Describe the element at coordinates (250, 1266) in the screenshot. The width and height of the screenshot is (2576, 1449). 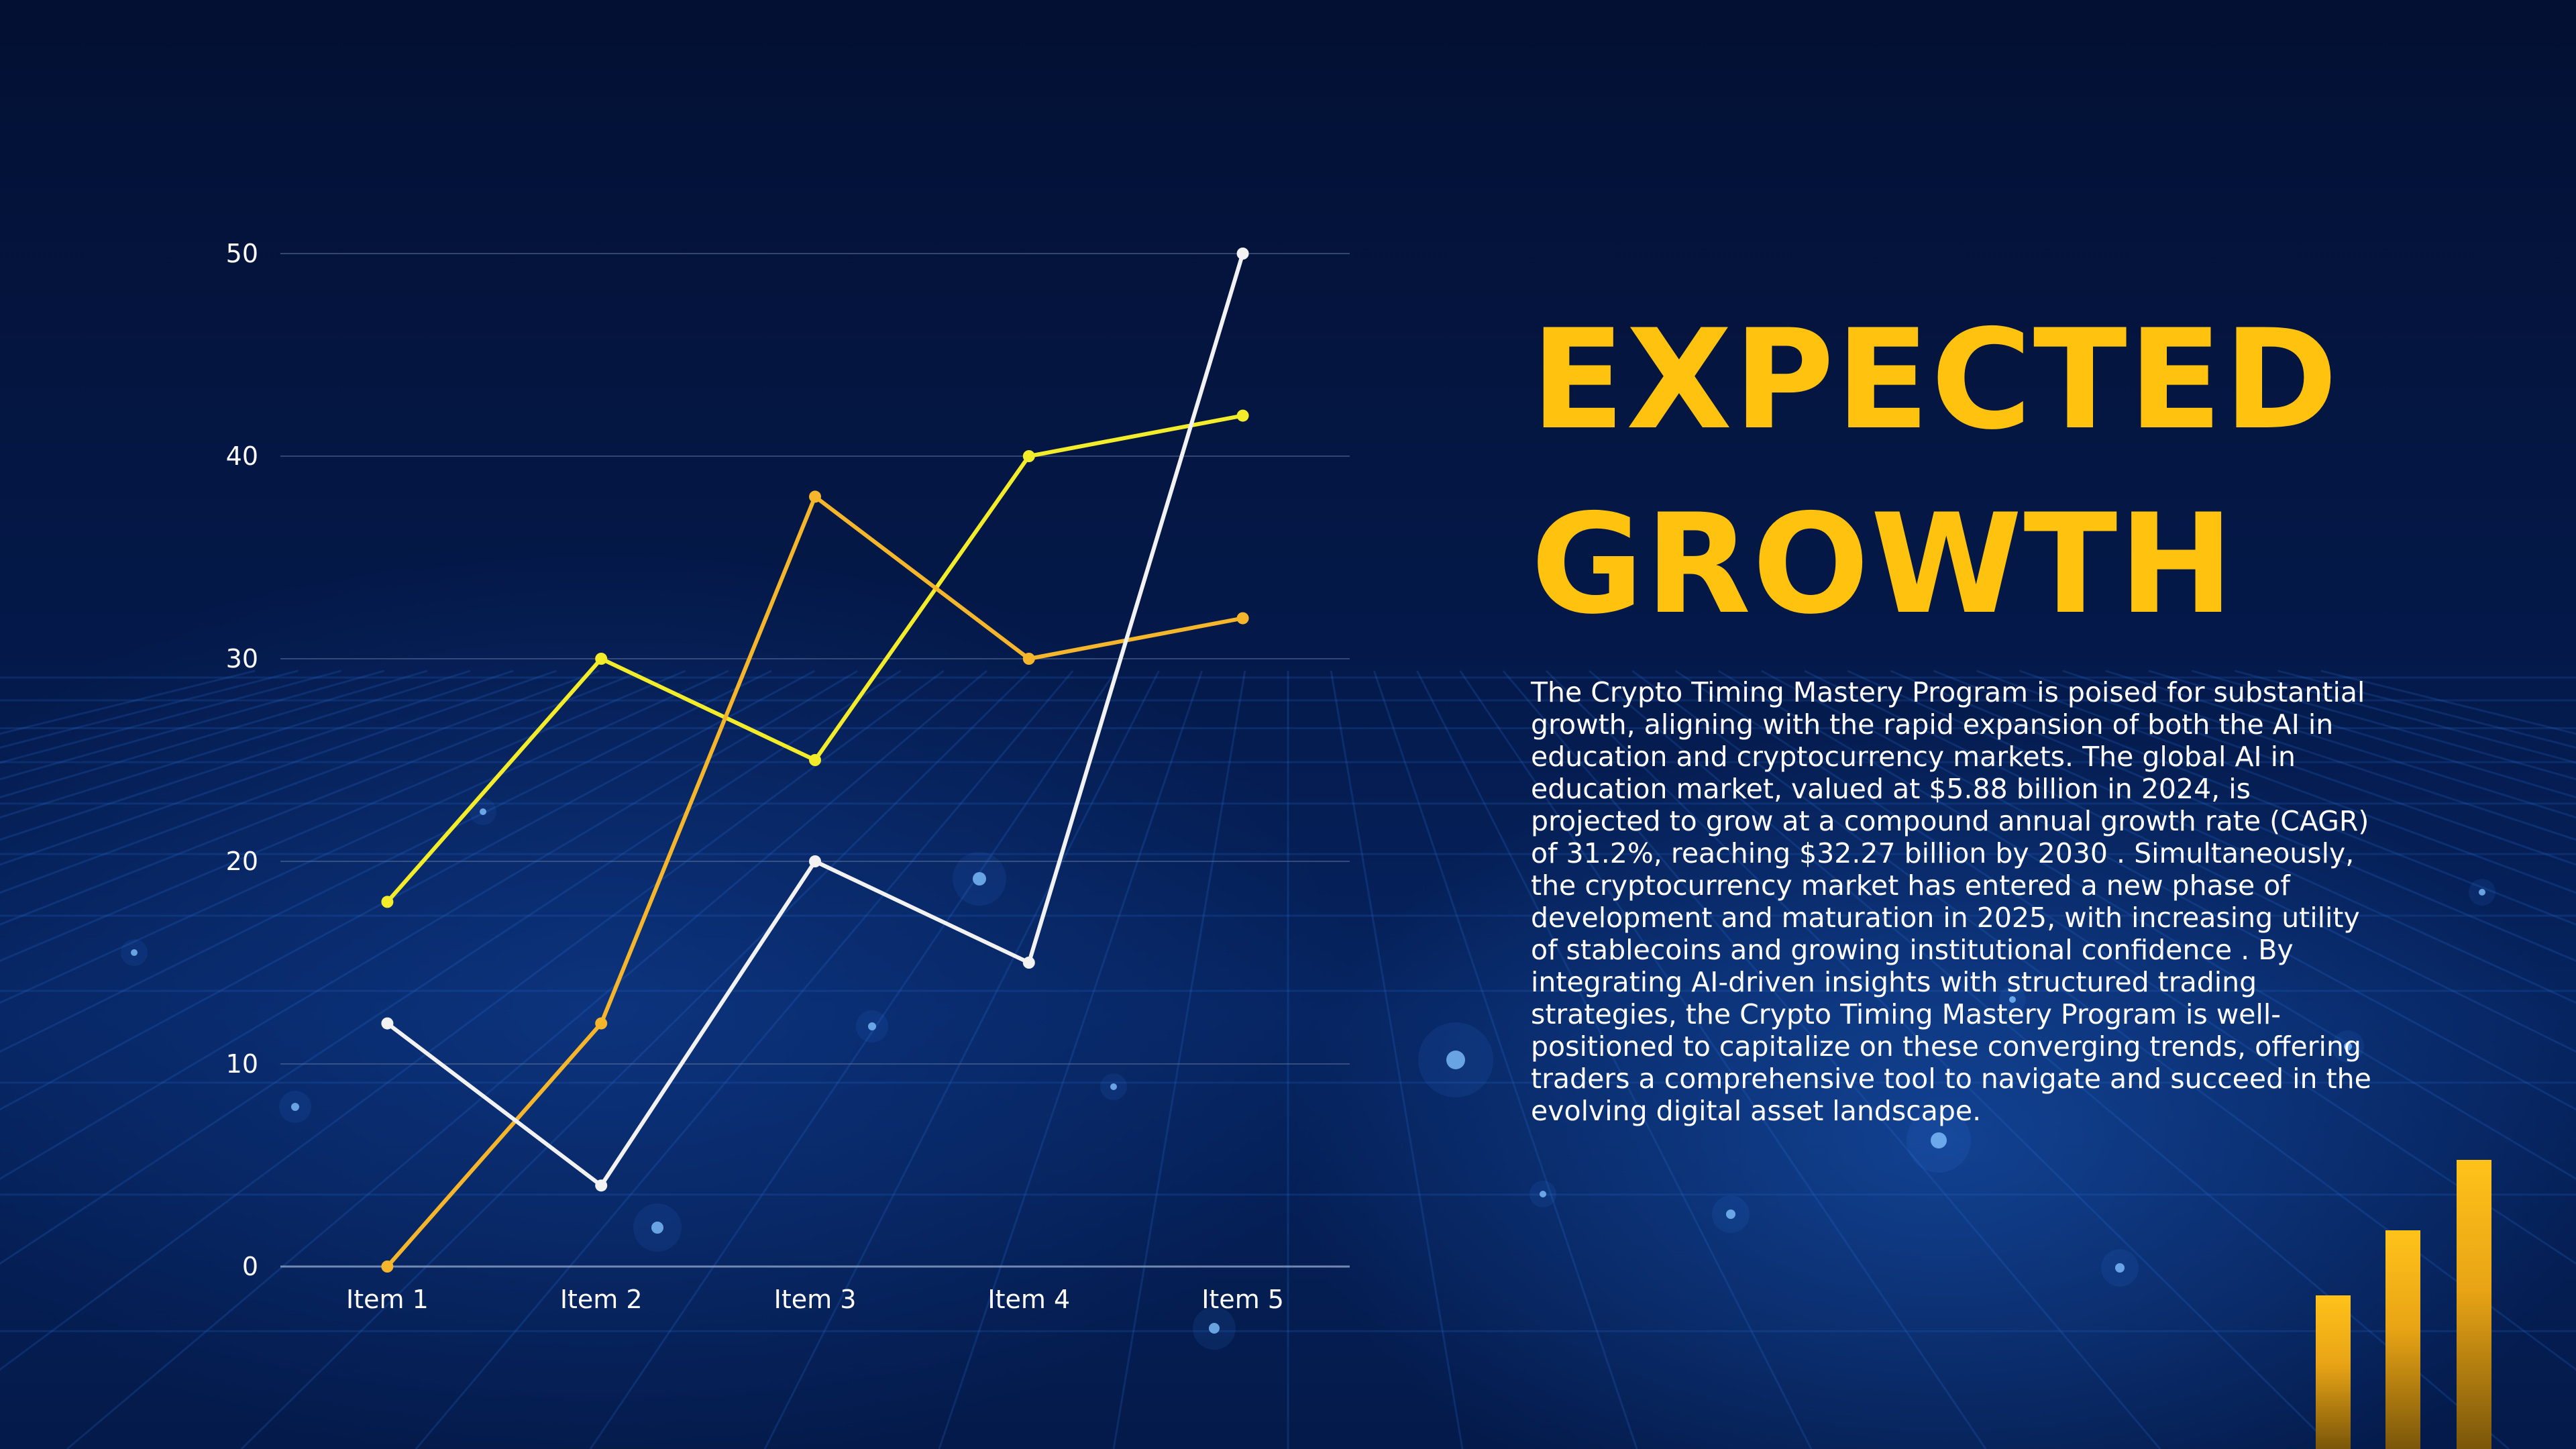
I see `y-tick-label: 0` at that location.